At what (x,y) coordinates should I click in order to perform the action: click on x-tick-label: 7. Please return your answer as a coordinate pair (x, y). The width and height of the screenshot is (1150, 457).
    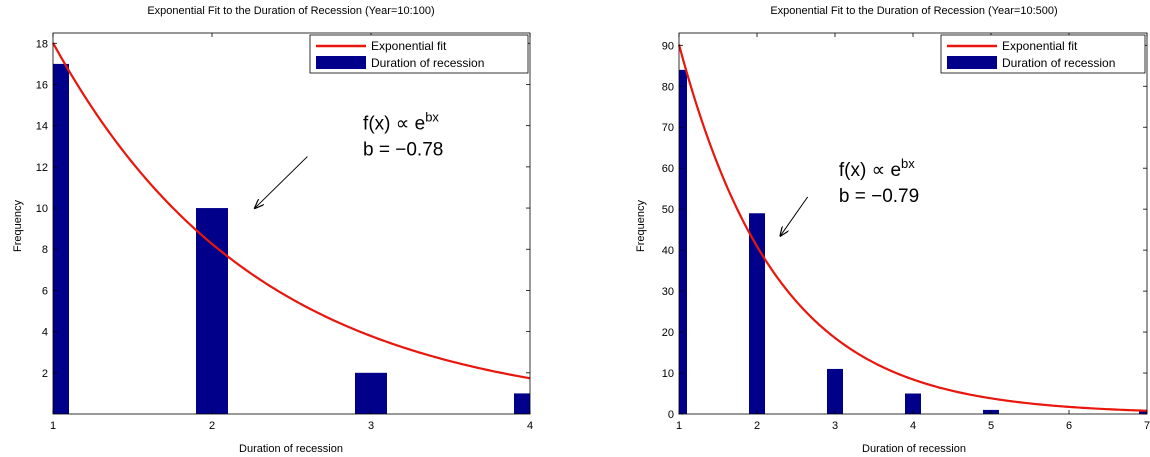
    Looking at the image, I should click on (1147, 426).